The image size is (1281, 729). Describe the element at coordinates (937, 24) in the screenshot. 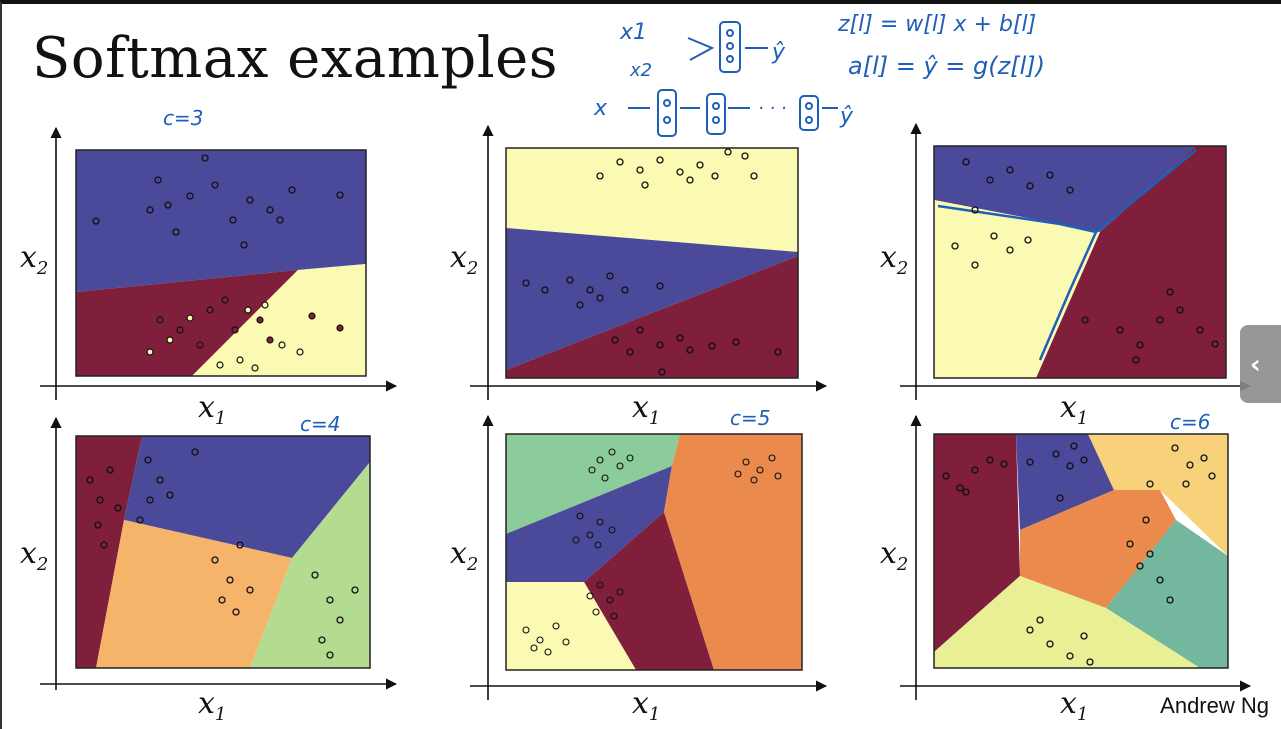

I see `annotation-equation-z: z[l] = w[l] x + b[l]` at that location.